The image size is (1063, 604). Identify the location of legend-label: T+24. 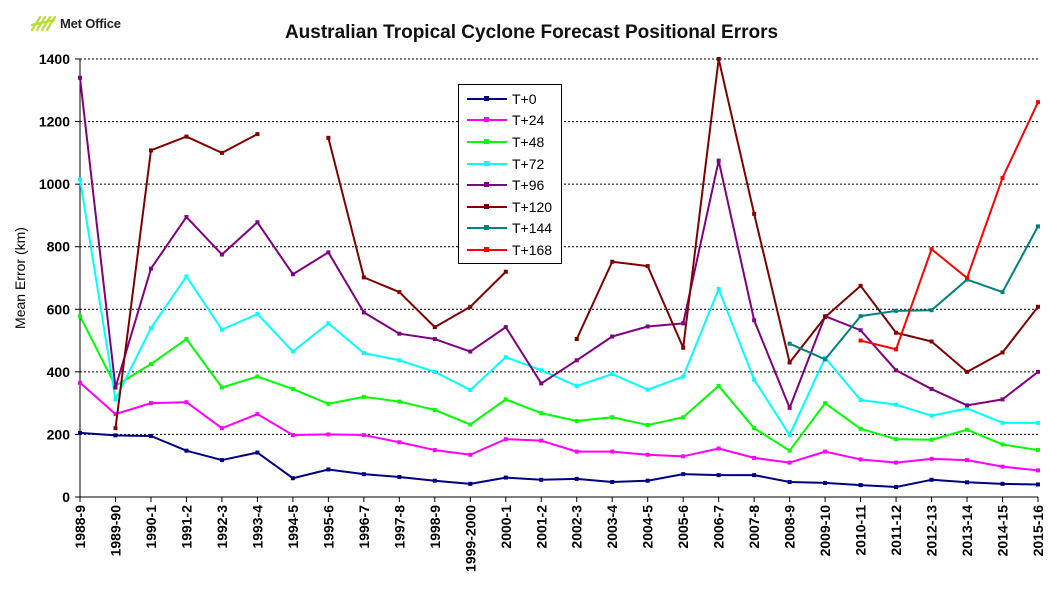
(528, 120).